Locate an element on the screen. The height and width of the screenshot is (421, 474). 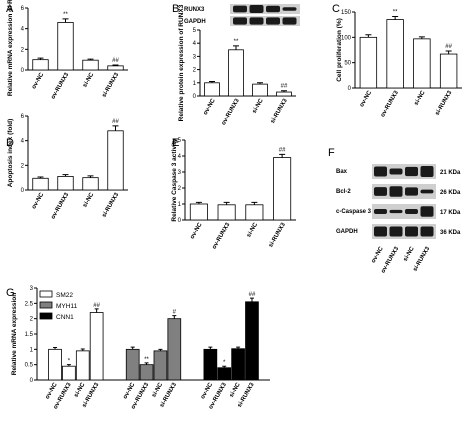
x-tick-label: si-RUNX3 is located at coordinates (110, 204).